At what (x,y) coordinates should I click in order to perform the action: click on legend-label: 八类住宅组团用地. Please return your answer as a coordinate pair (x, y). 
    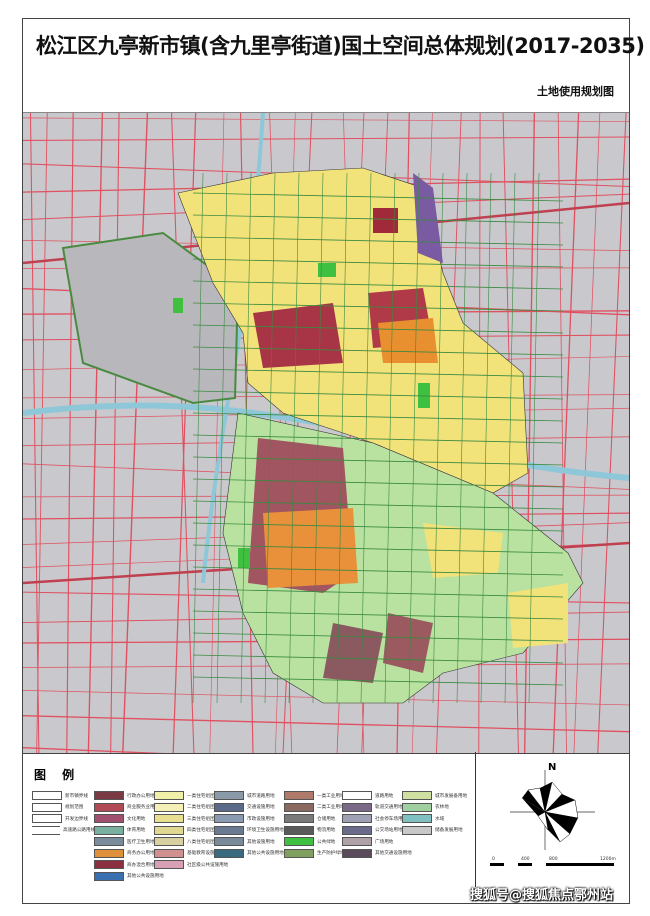
    Looking at the image, I should click on (205, 842).